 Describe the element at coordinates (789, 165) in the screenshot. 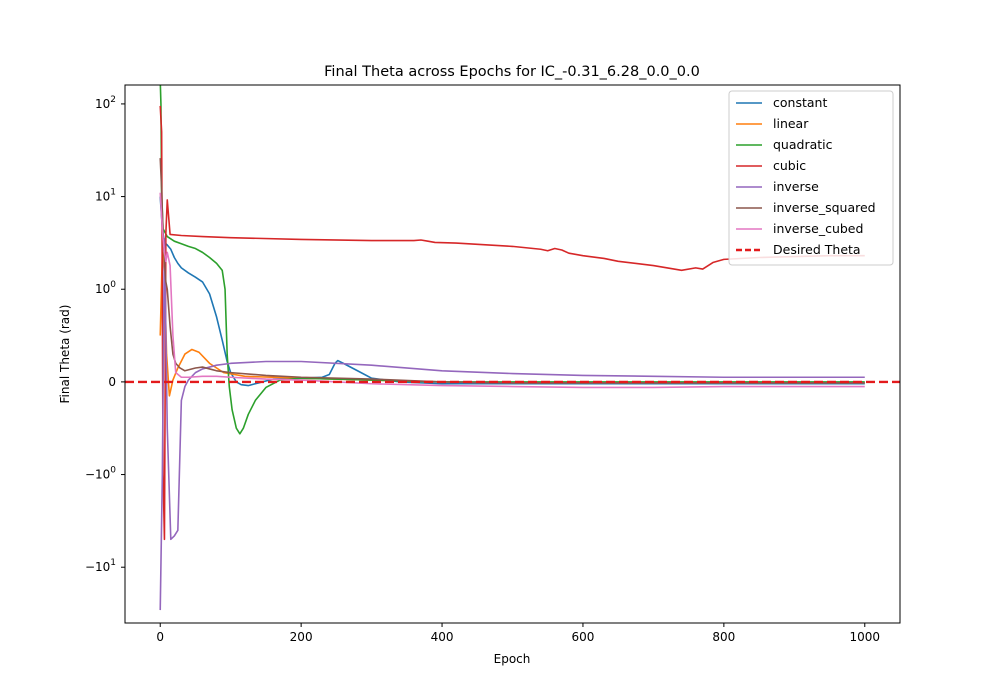

I see `legend-label: cubic` at that location.